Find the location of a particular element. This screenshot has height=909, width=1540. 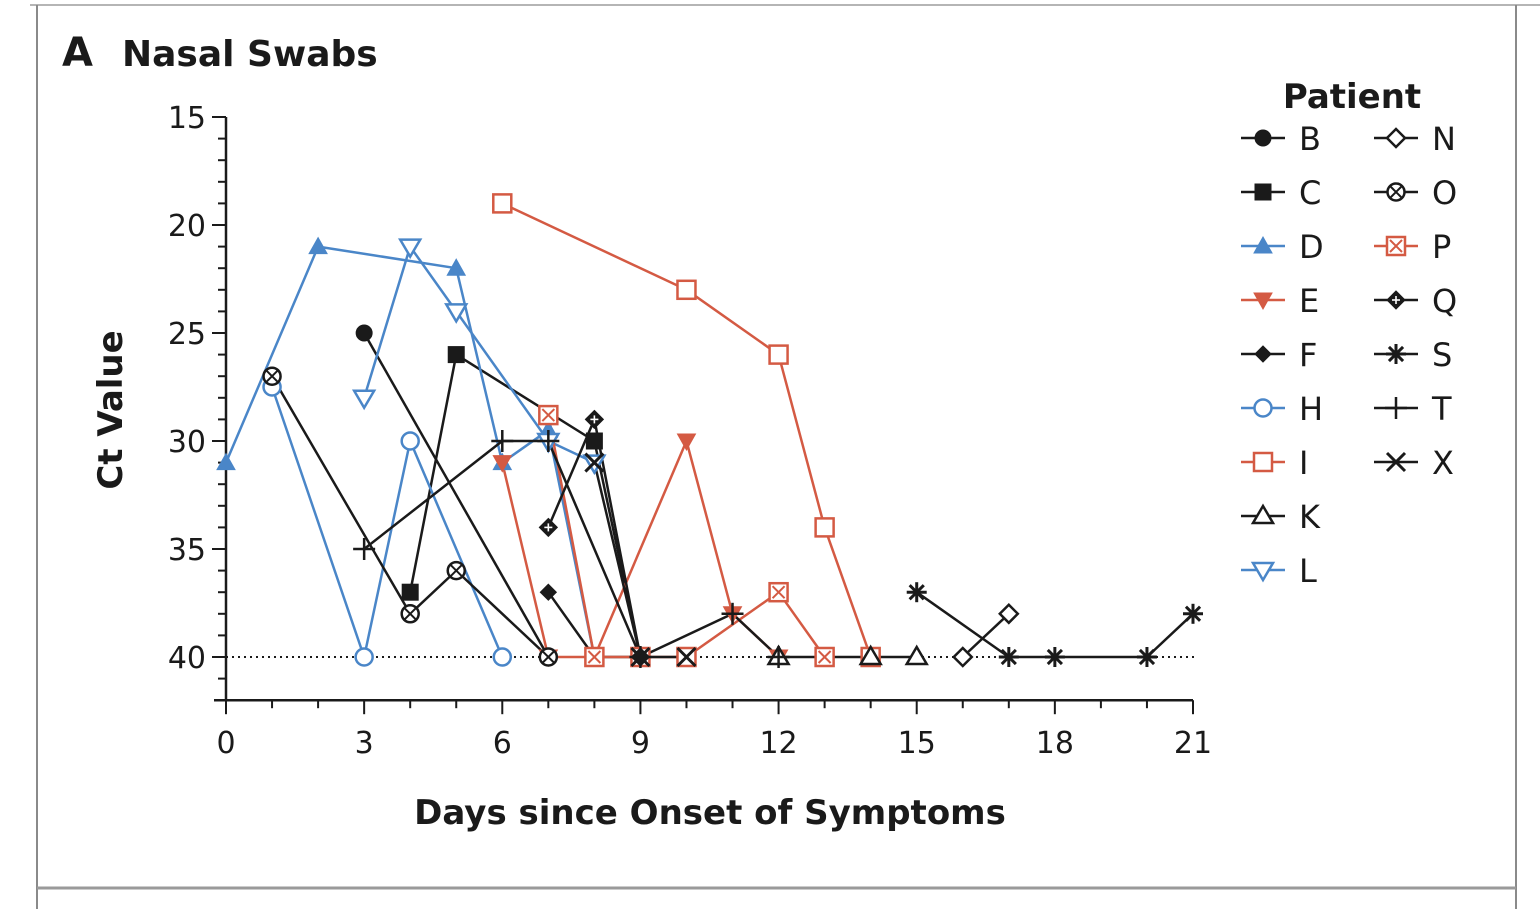

legend-label: K is located at coordinates (1310, 517).